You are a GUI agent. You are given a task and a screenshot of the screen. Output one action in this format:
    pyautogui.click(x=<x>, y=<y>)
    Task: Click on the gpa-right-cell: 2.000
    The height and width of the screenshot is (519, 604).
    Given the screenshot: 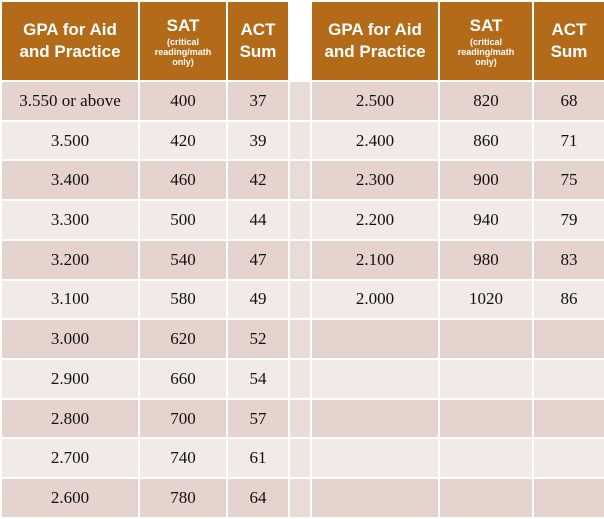 What is the action you would take?
    pyautogui.click(x=375, y=299)
    